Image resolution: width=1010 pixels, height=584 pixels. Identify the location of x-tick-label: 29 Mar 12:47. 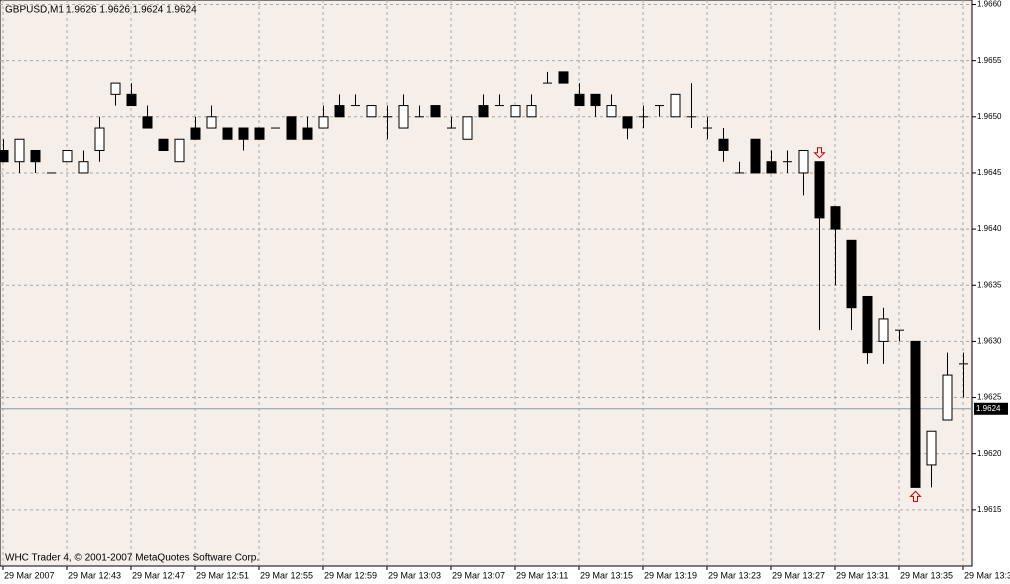
(158, 575).